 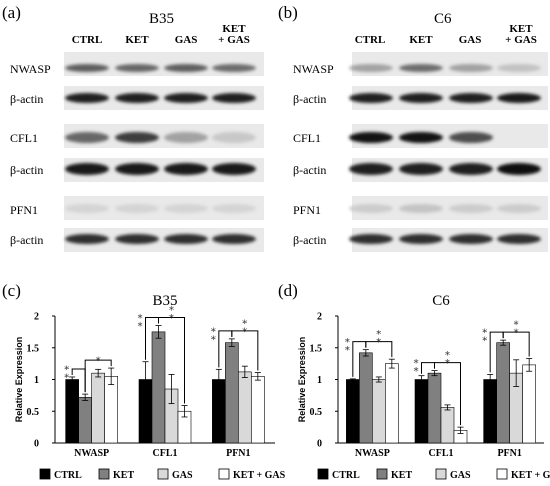 I want to click on panel-letter-c: (c), so click(x=11, y=290).